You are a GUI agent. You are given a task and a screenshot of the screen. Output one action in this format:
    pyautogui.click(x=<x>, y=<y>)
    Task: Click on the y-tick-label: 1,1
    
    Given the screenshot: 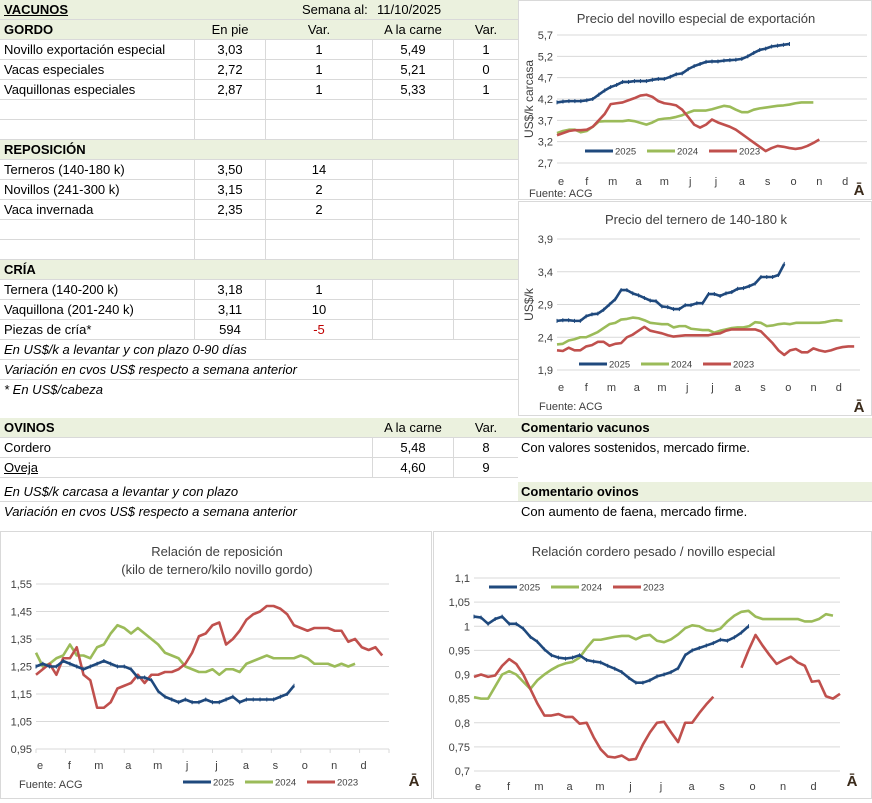 What is the action you would take?
    pyautogui.click(x=462, y=579)
    